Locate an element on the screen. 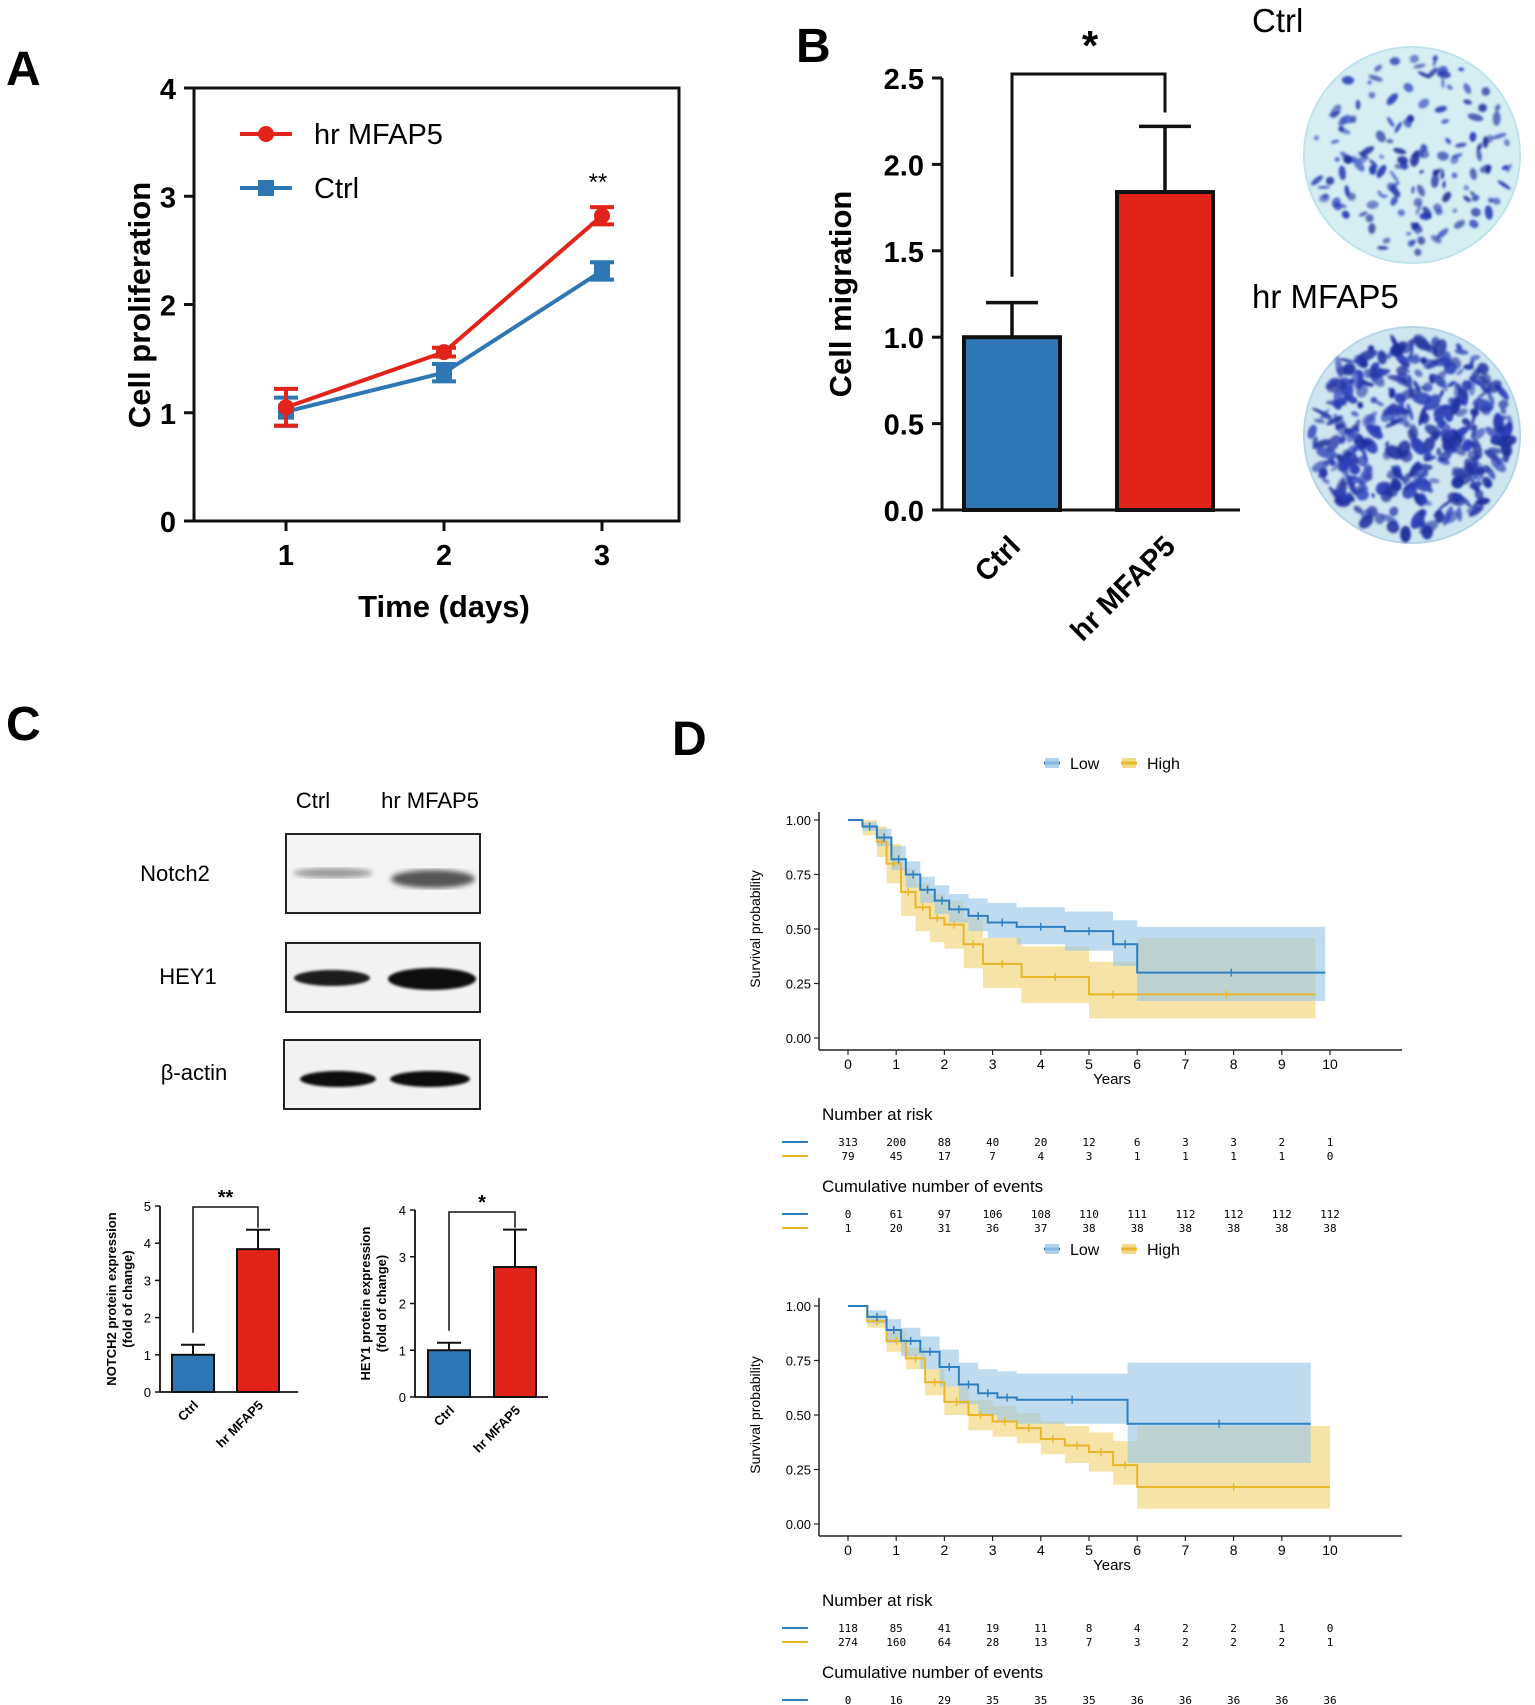 The height and width of the screenshot is (1705, 1535). significance-bracket is located at coordinates (482, 1271).